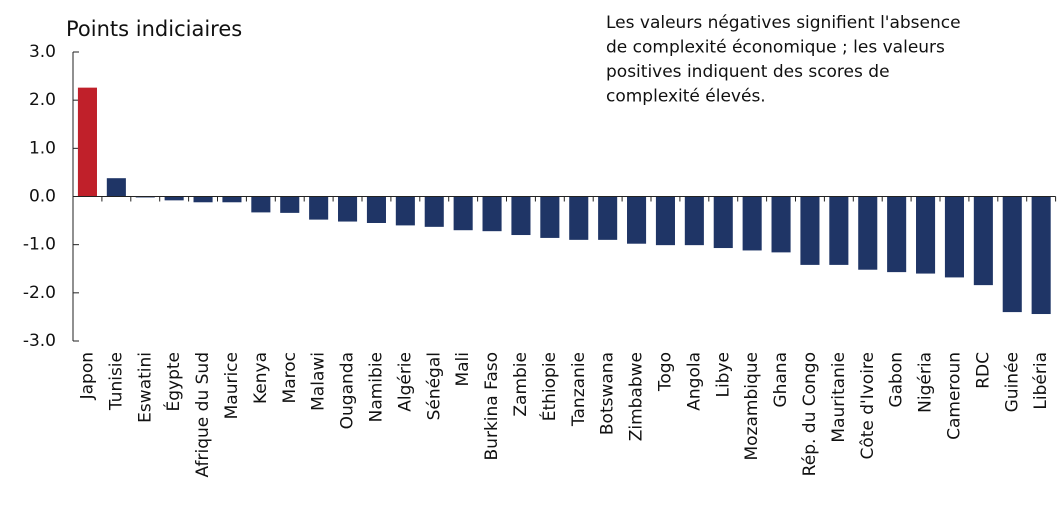  What do you see at coordinates (42, 100) in the screenshot?
I see `y-tick-label: 2.0` at bounding box center [42, 100].